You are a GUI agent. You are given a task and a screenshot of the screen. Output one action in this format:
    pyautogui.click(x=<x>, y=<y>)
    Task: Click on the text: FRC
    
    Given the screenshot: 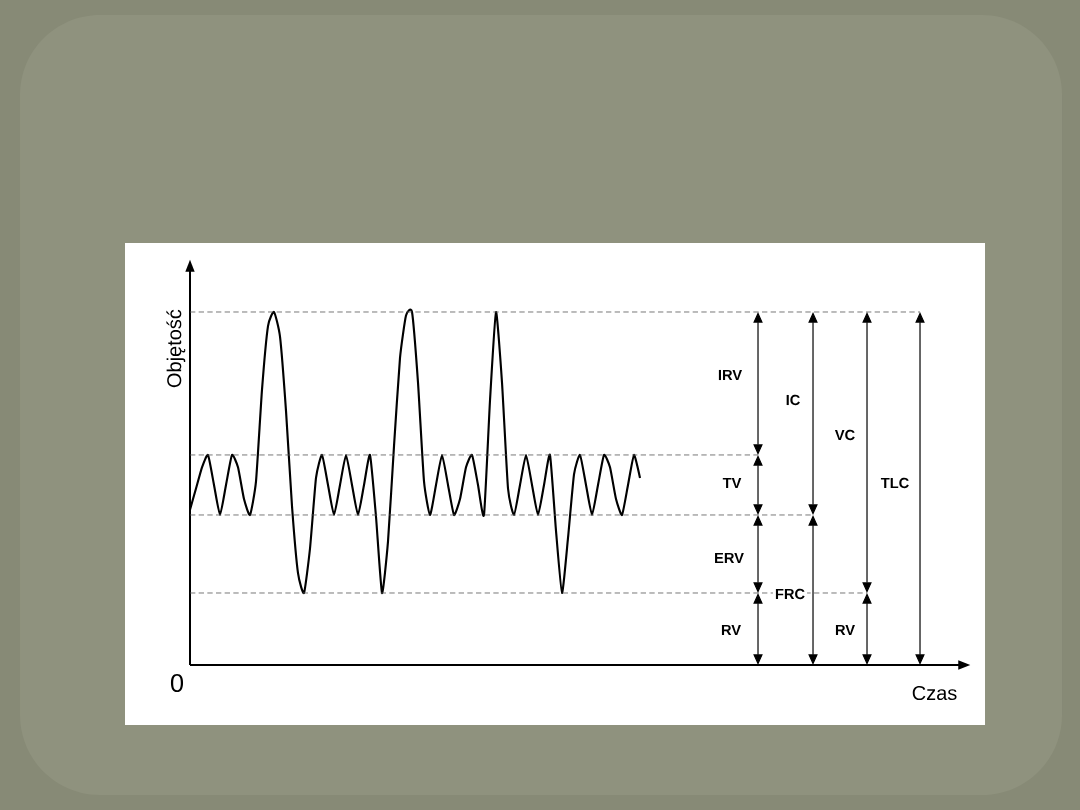 What is the action you would take?
    pyautogui.click(x=790, y=594)
    